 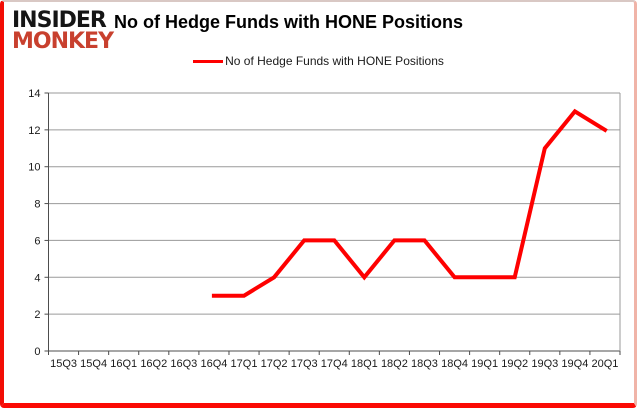 What do you see at coordinates (394, 364) in the screenshot?
I see `x-tick-label: 18Q2` at bounding box center [394, 364].